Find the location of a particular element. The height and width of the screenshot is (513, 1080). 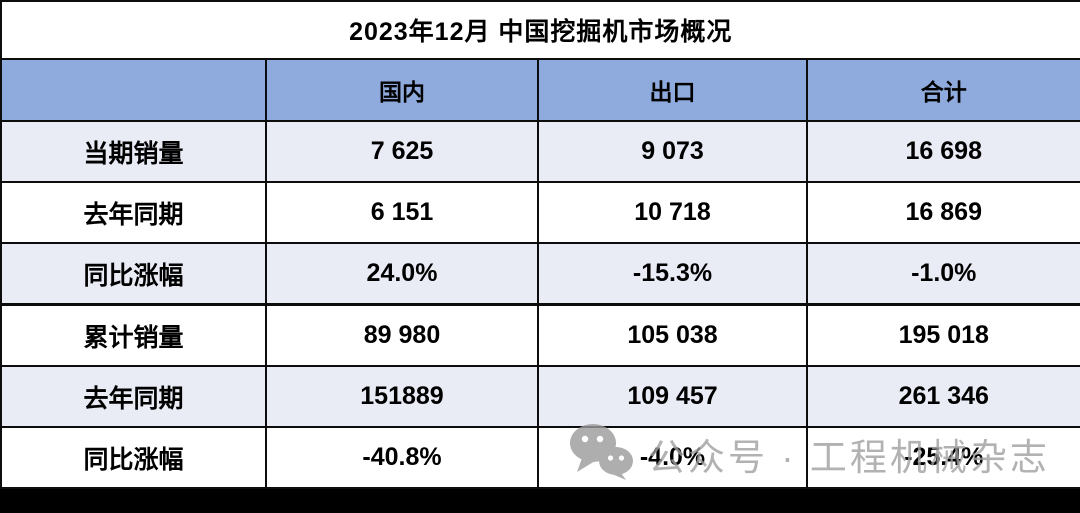

cell-value: -15.3% is located at coordinates (672, 274).